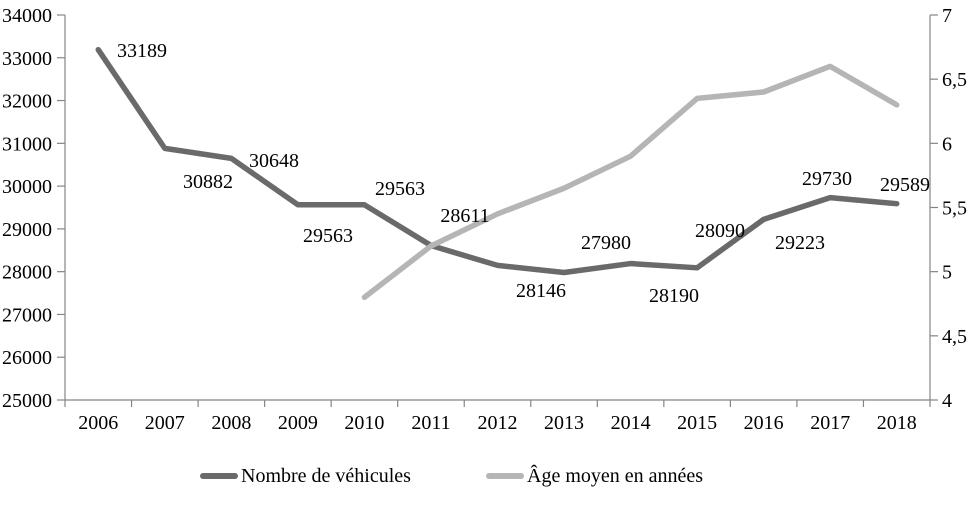 Image resolution: width=979 pixels, height=526 pixels. Describe the element at coordinates (231, 423) in the screenshot. I see `x-axis-category-label: 2008` at that location.